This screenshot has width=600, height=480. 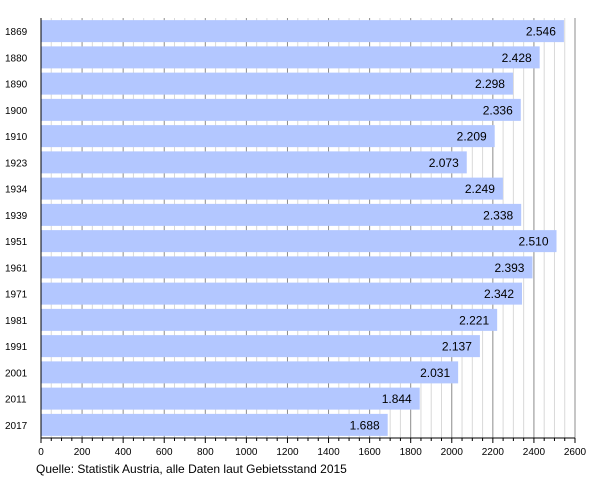 What do you see at coordinates (16, 426) in the screenshot?
I see `category-label: 2017` at bounding box center [16, 426].